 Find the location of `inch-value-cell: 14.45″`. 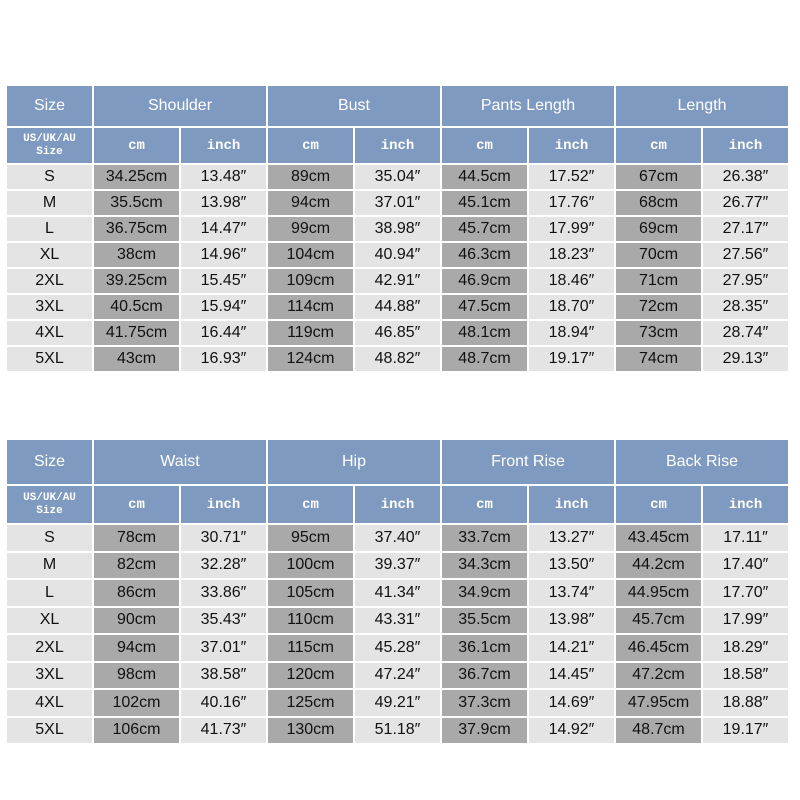

inch-value-cell: 14.45″ is located at coordinates (571, 675).